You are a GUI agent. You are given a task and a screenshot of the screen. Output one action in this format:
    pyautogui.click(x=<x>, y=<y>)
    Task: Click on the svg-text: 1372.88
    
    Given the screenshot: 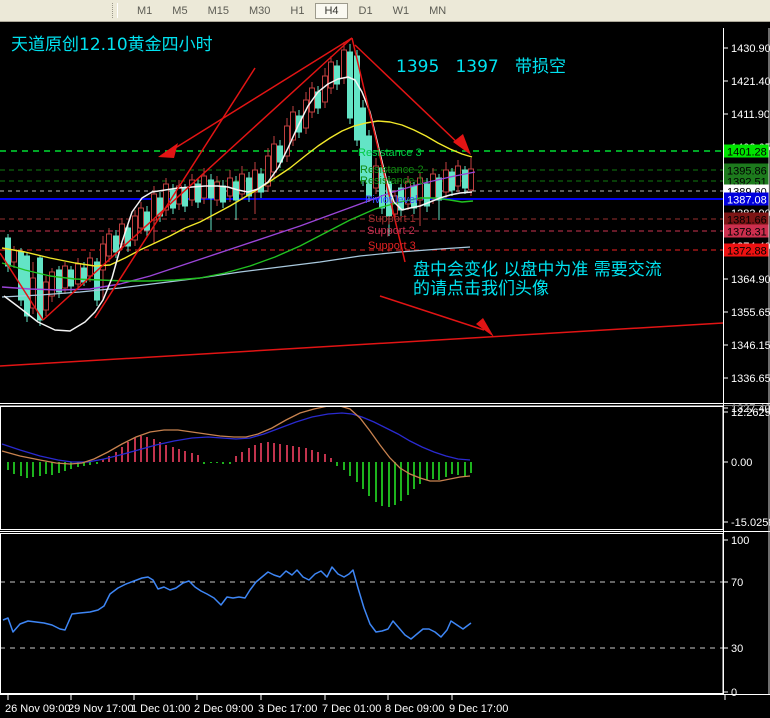 What is the action you would take?
    pyautogui.click(x=747, y=252)
    